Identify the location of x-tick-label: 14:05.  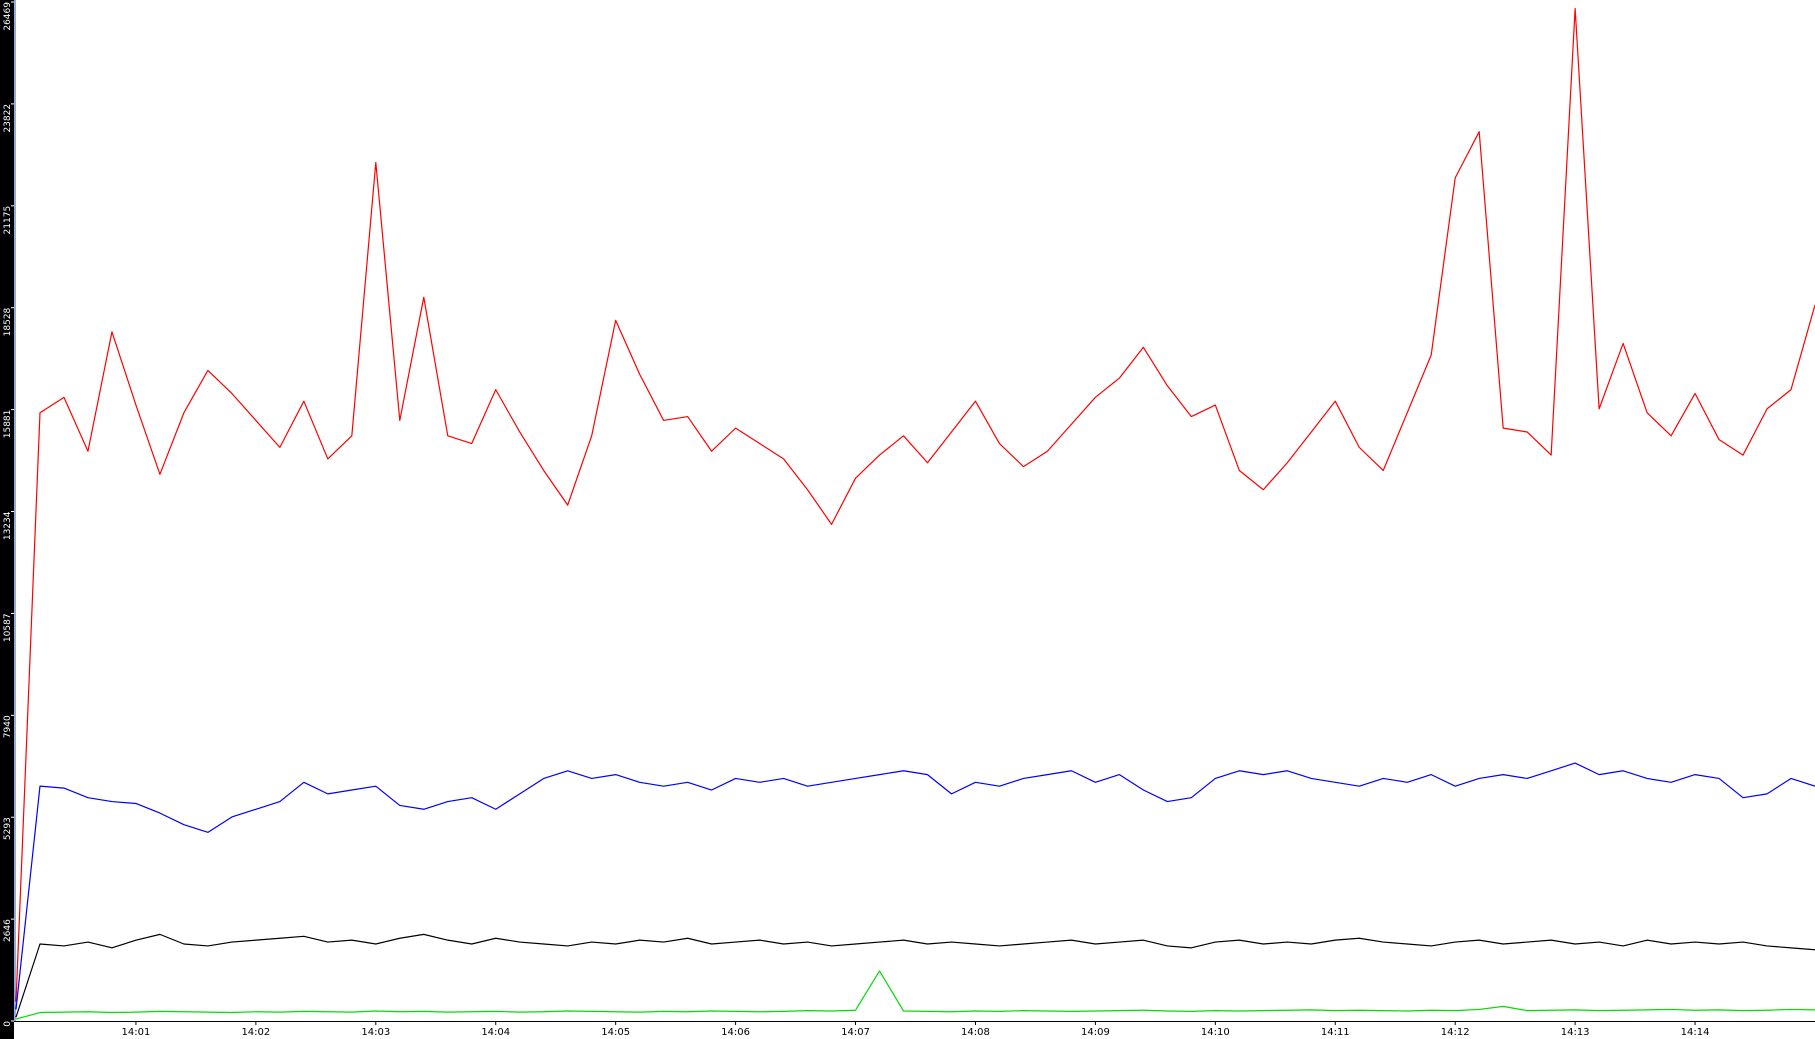
(615, 1032).